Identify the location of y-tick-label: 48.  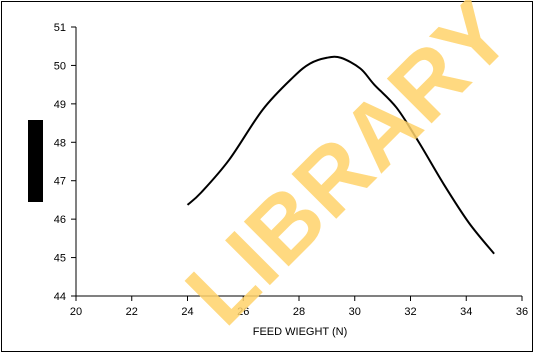
(60, 143).